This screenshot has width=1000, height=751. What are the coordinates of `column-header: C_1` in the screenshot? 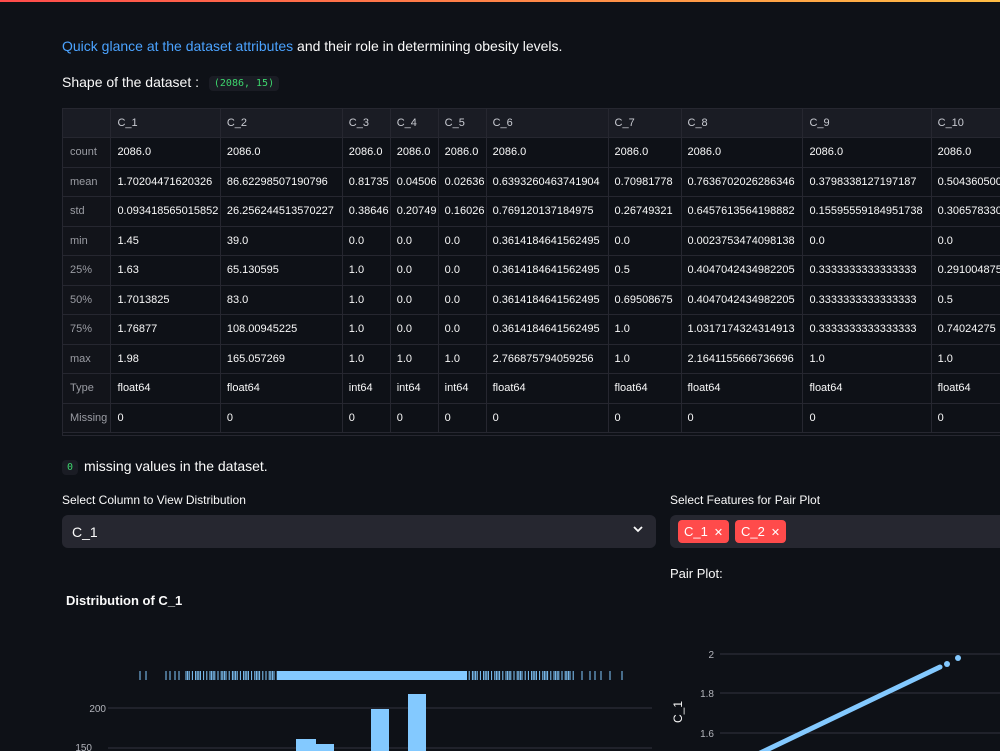 It's located at (165, 123).